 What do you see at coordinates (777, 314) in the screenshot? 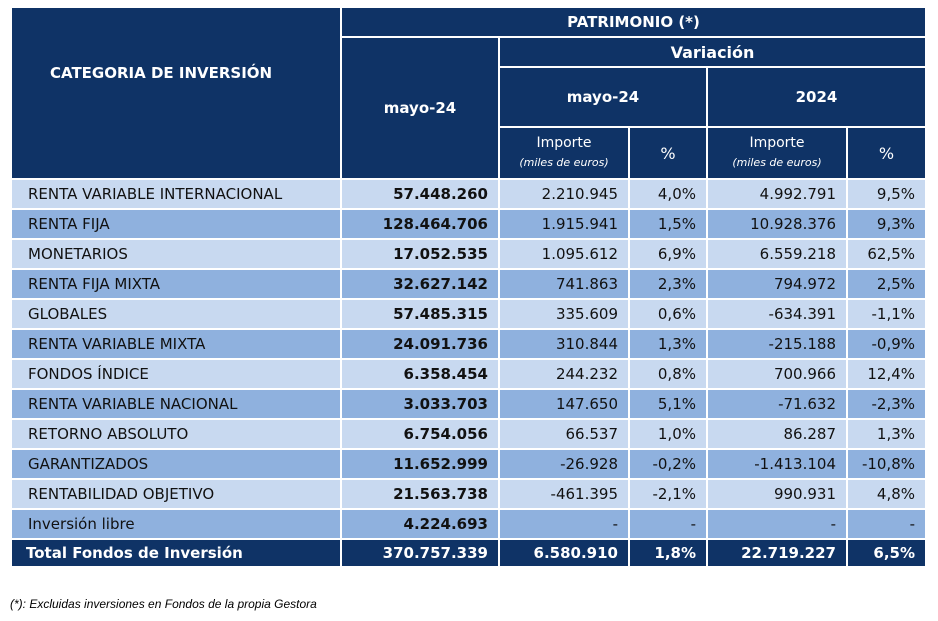
I see `variation-year-amount: -634.391` at bounding box center [777, 314].